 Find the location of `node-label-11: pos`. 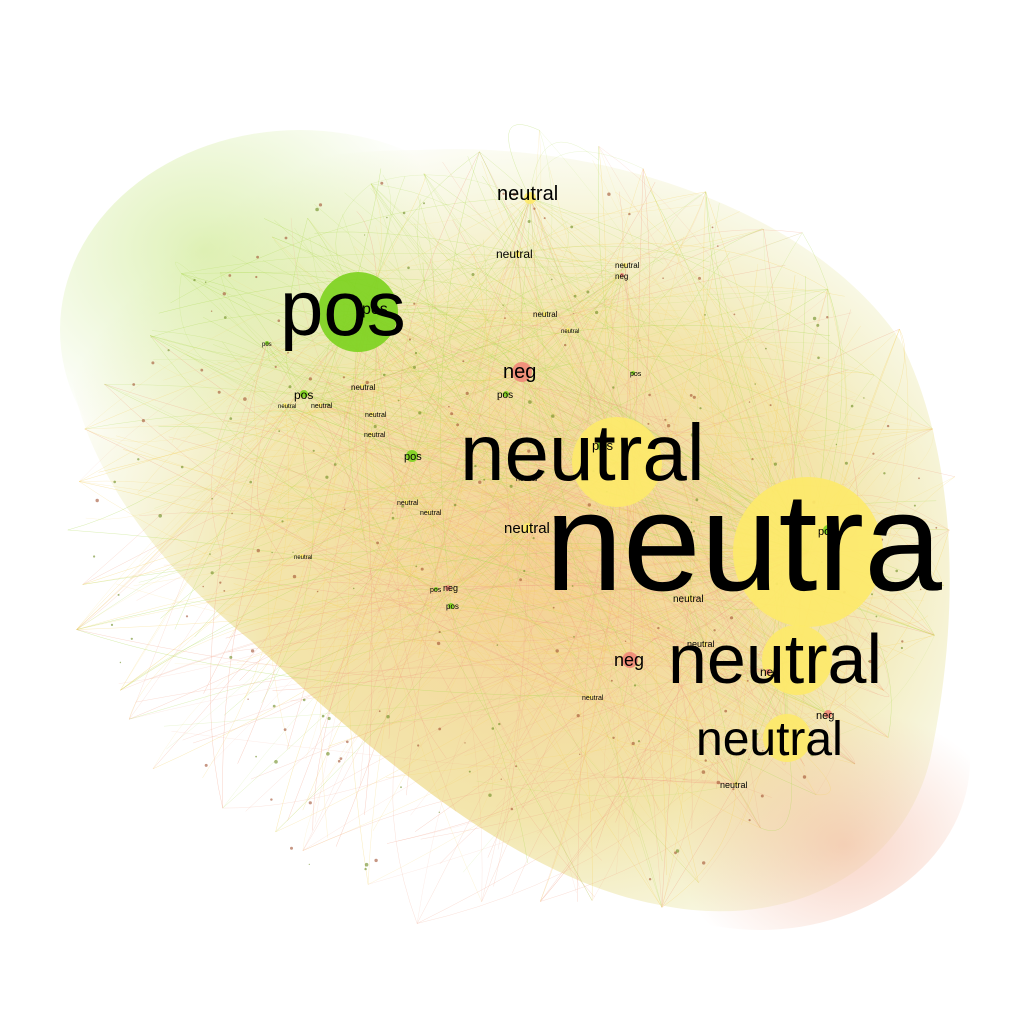

node-label-11: pos is located at coordinates (413, 457).